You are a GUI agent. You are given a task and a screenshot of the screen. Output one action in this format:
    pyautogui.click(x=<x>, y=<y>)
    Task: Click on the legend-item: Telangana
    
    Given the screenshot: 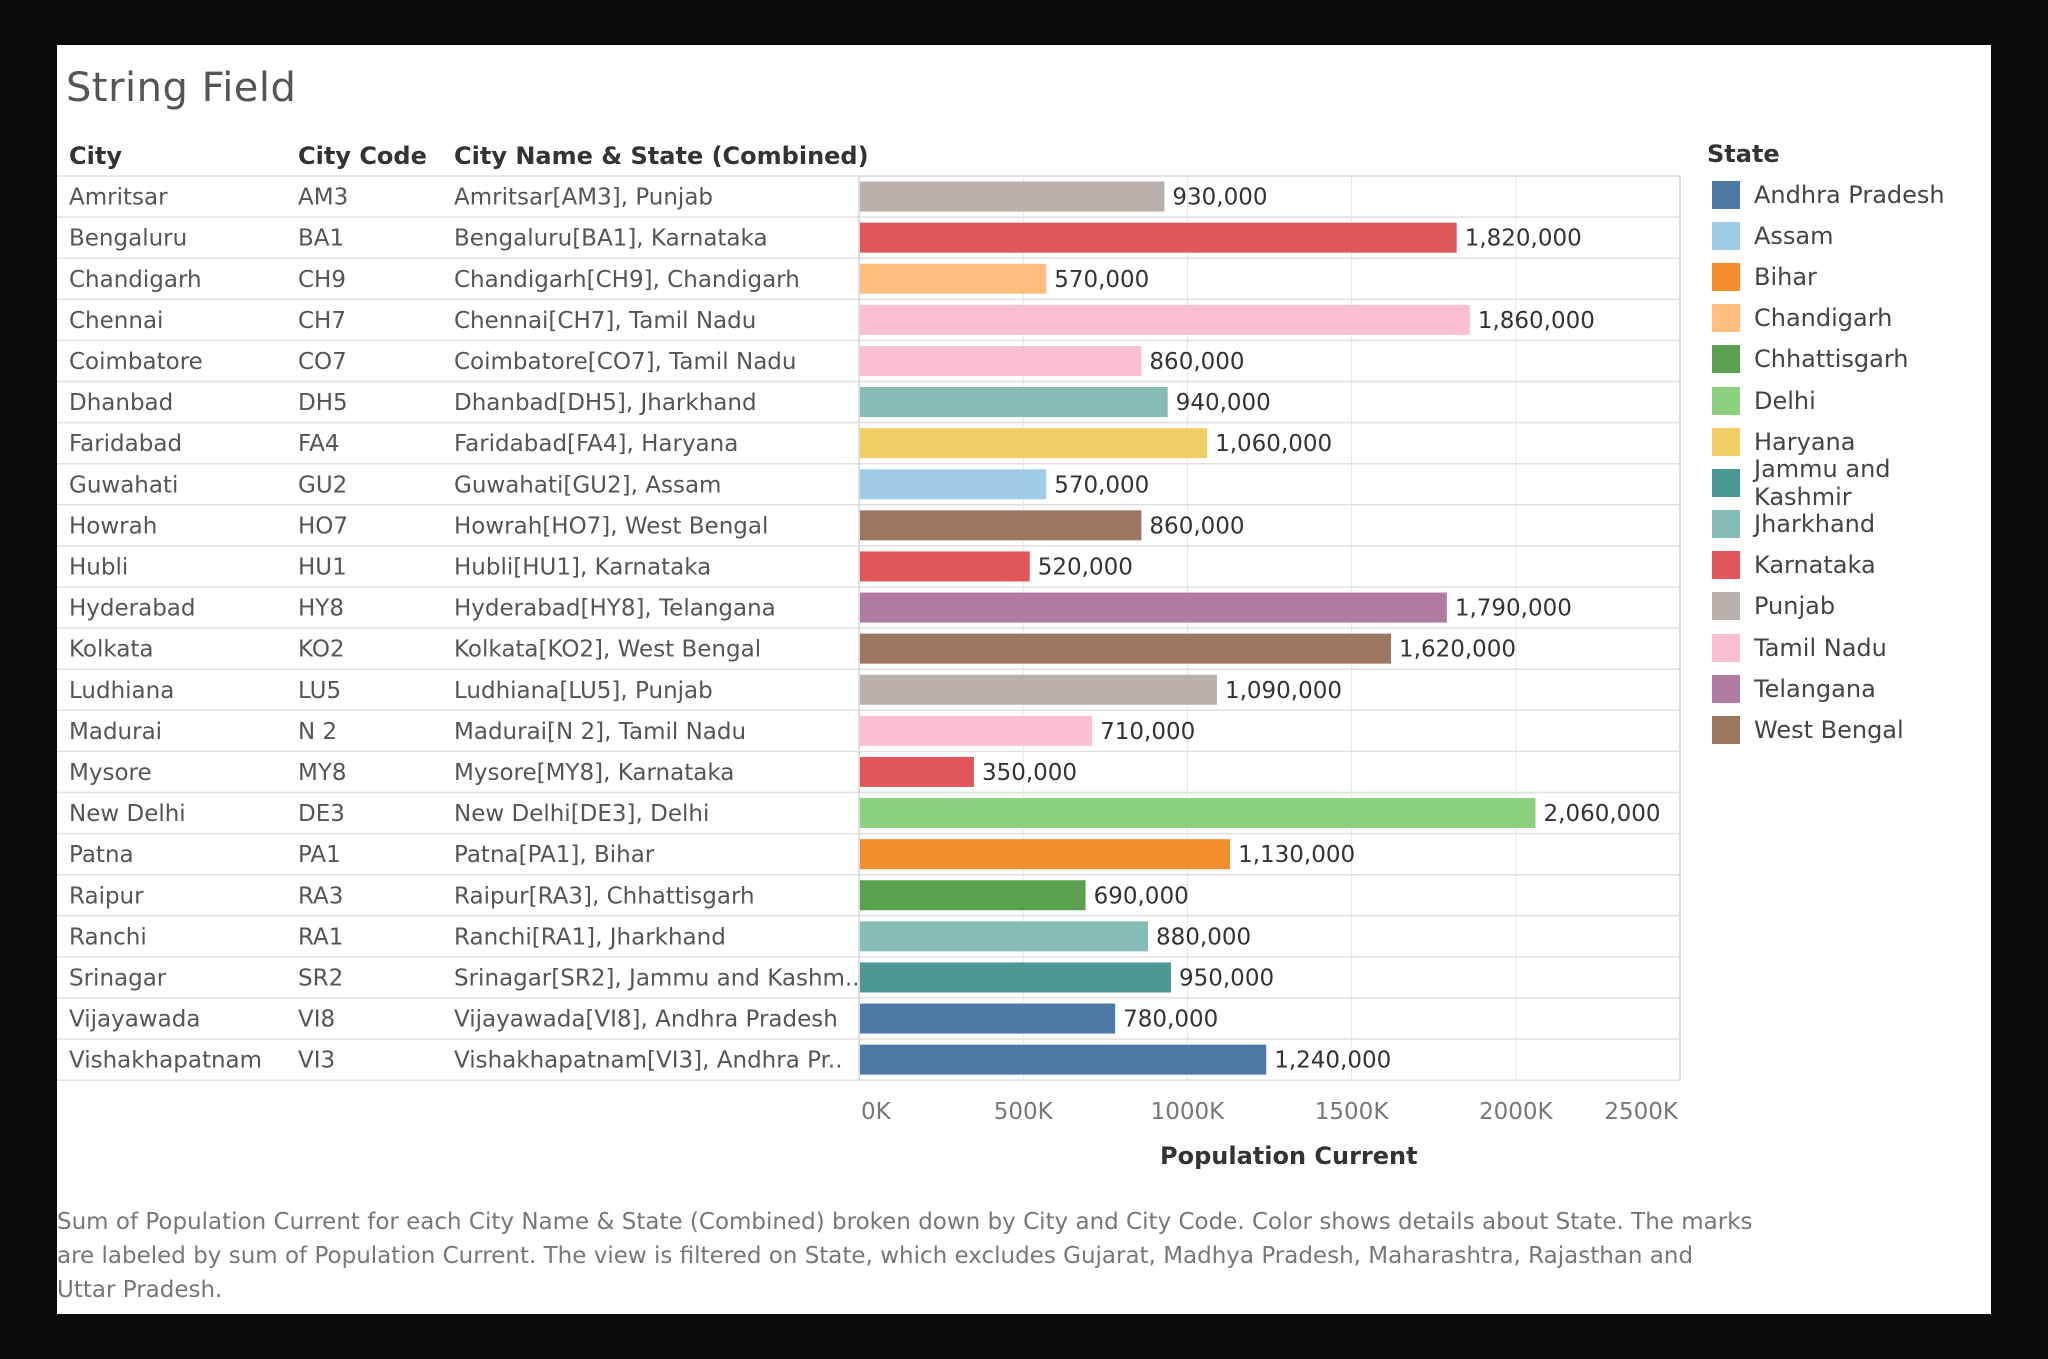 What is the action you would take?
    pyautogui.click(x=1849, y=688)
    